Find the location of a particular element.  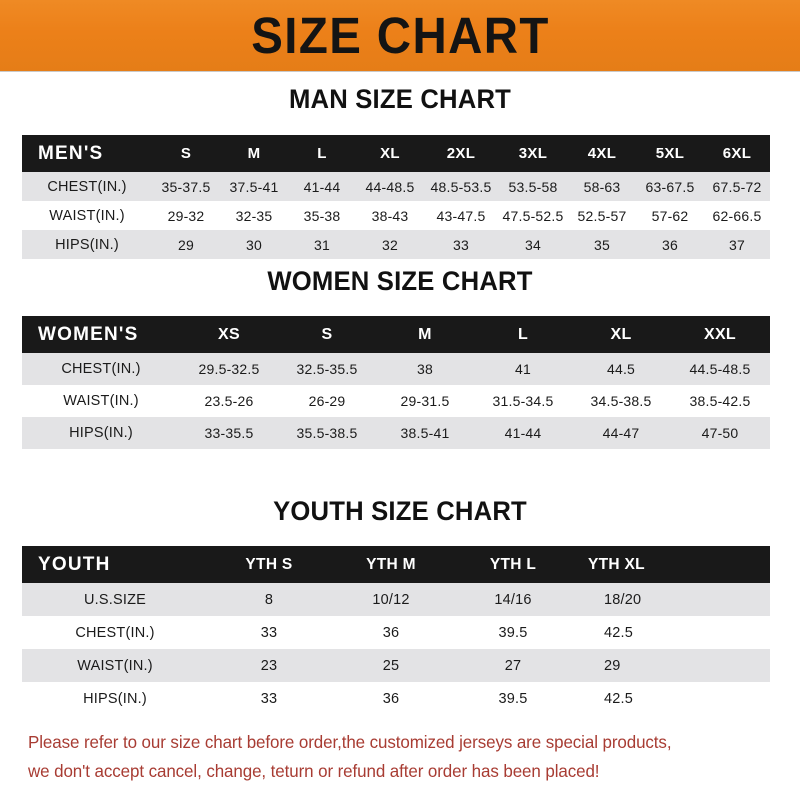

table-row: HIPS(IN.) 33 36 39.5 42.5 is located at coordinates (396, 698).